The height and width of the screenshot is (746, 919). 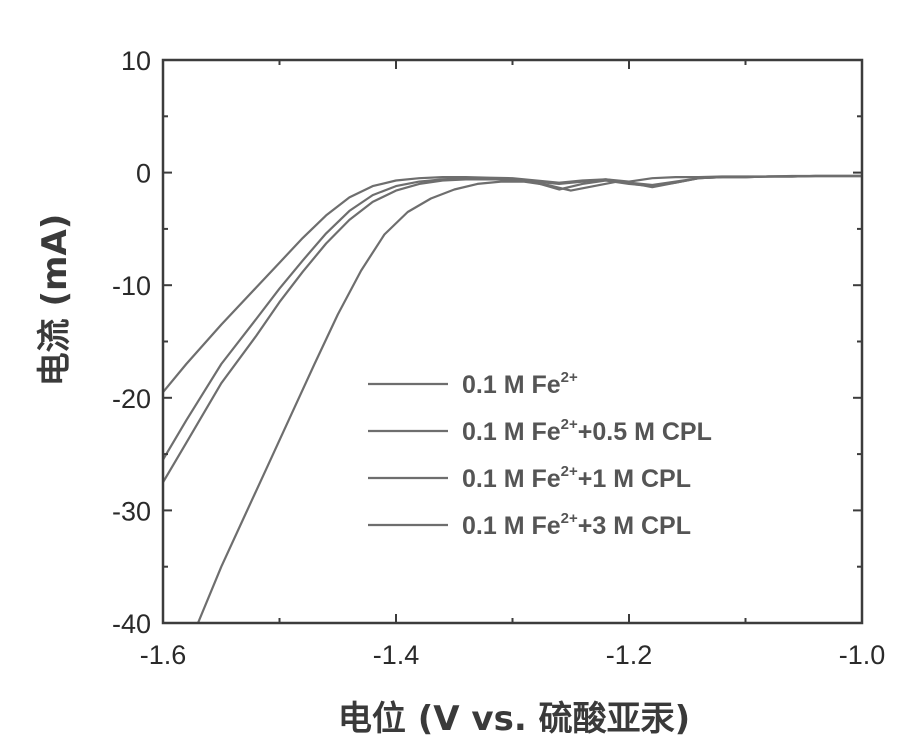 What do you see at coordinates (629, 655) in the screenshot?
I see `x-tick-label: -1.2` at bounding box center [629, 655].